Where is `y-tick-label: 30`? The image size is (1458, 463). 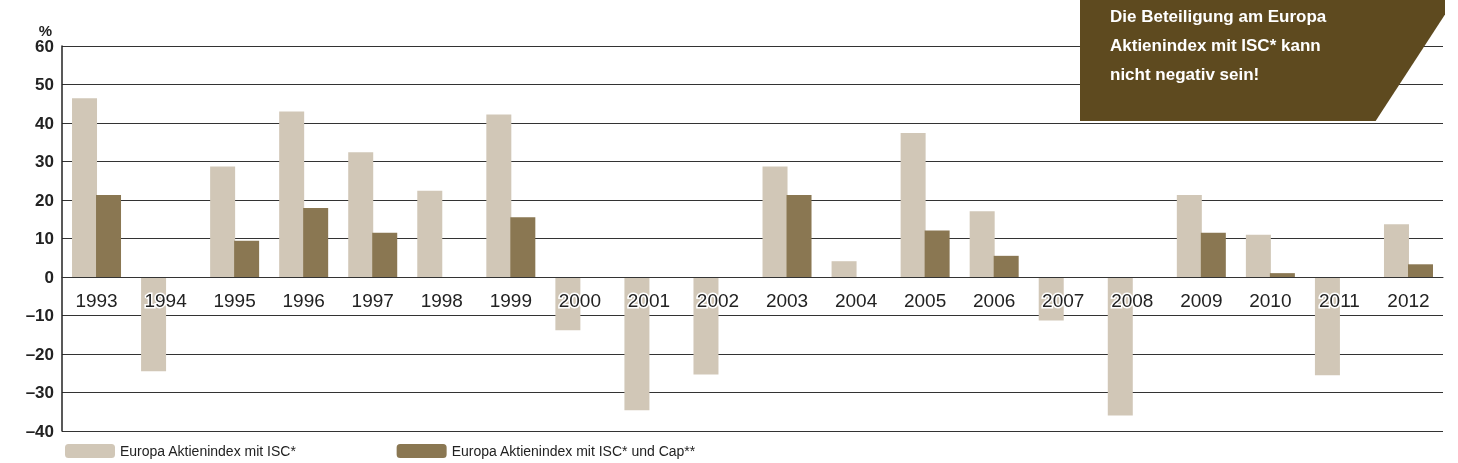
y-tick-label: 30 is located at coordinates (44, 161).